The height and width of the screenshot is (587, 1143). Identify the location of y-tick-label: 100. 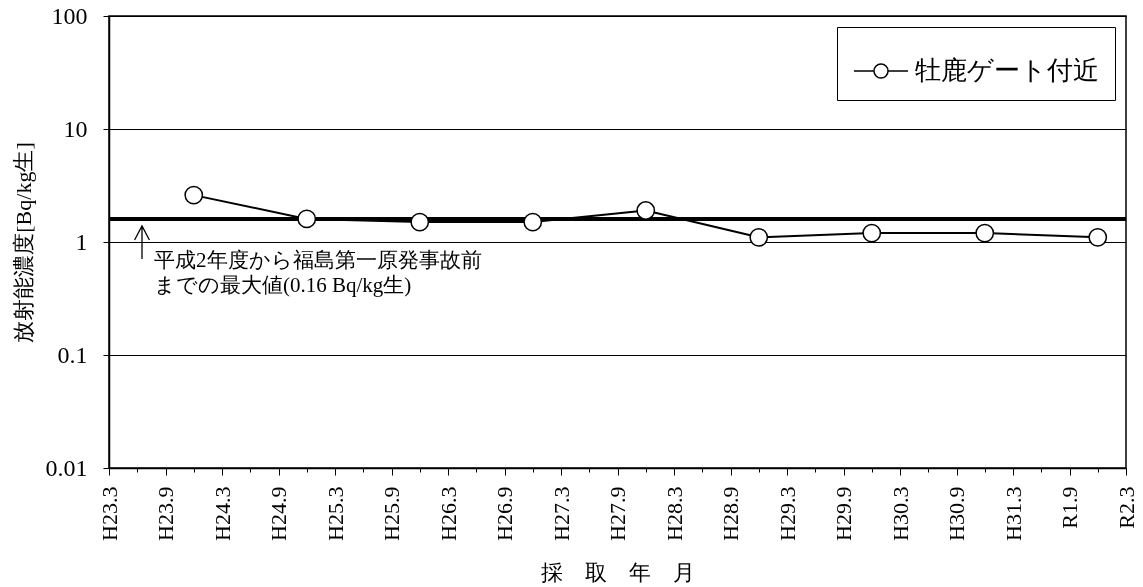
(69, 15).